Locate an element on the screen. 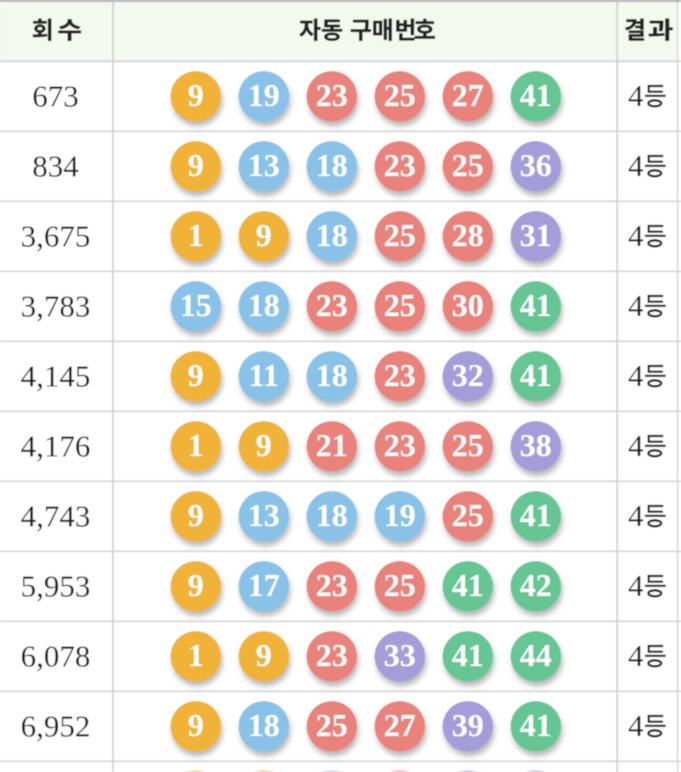  svg-text: 39 is located at coordinates (468, 725).